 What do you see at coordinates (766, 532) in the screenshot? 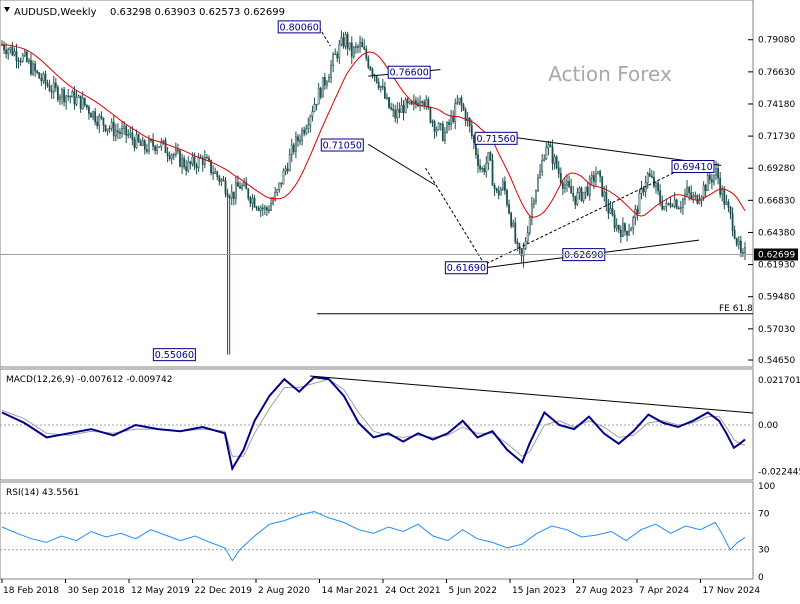
I see `rsi-axis-ticks: 100 70 30 0` at bounding box center [766, 532].